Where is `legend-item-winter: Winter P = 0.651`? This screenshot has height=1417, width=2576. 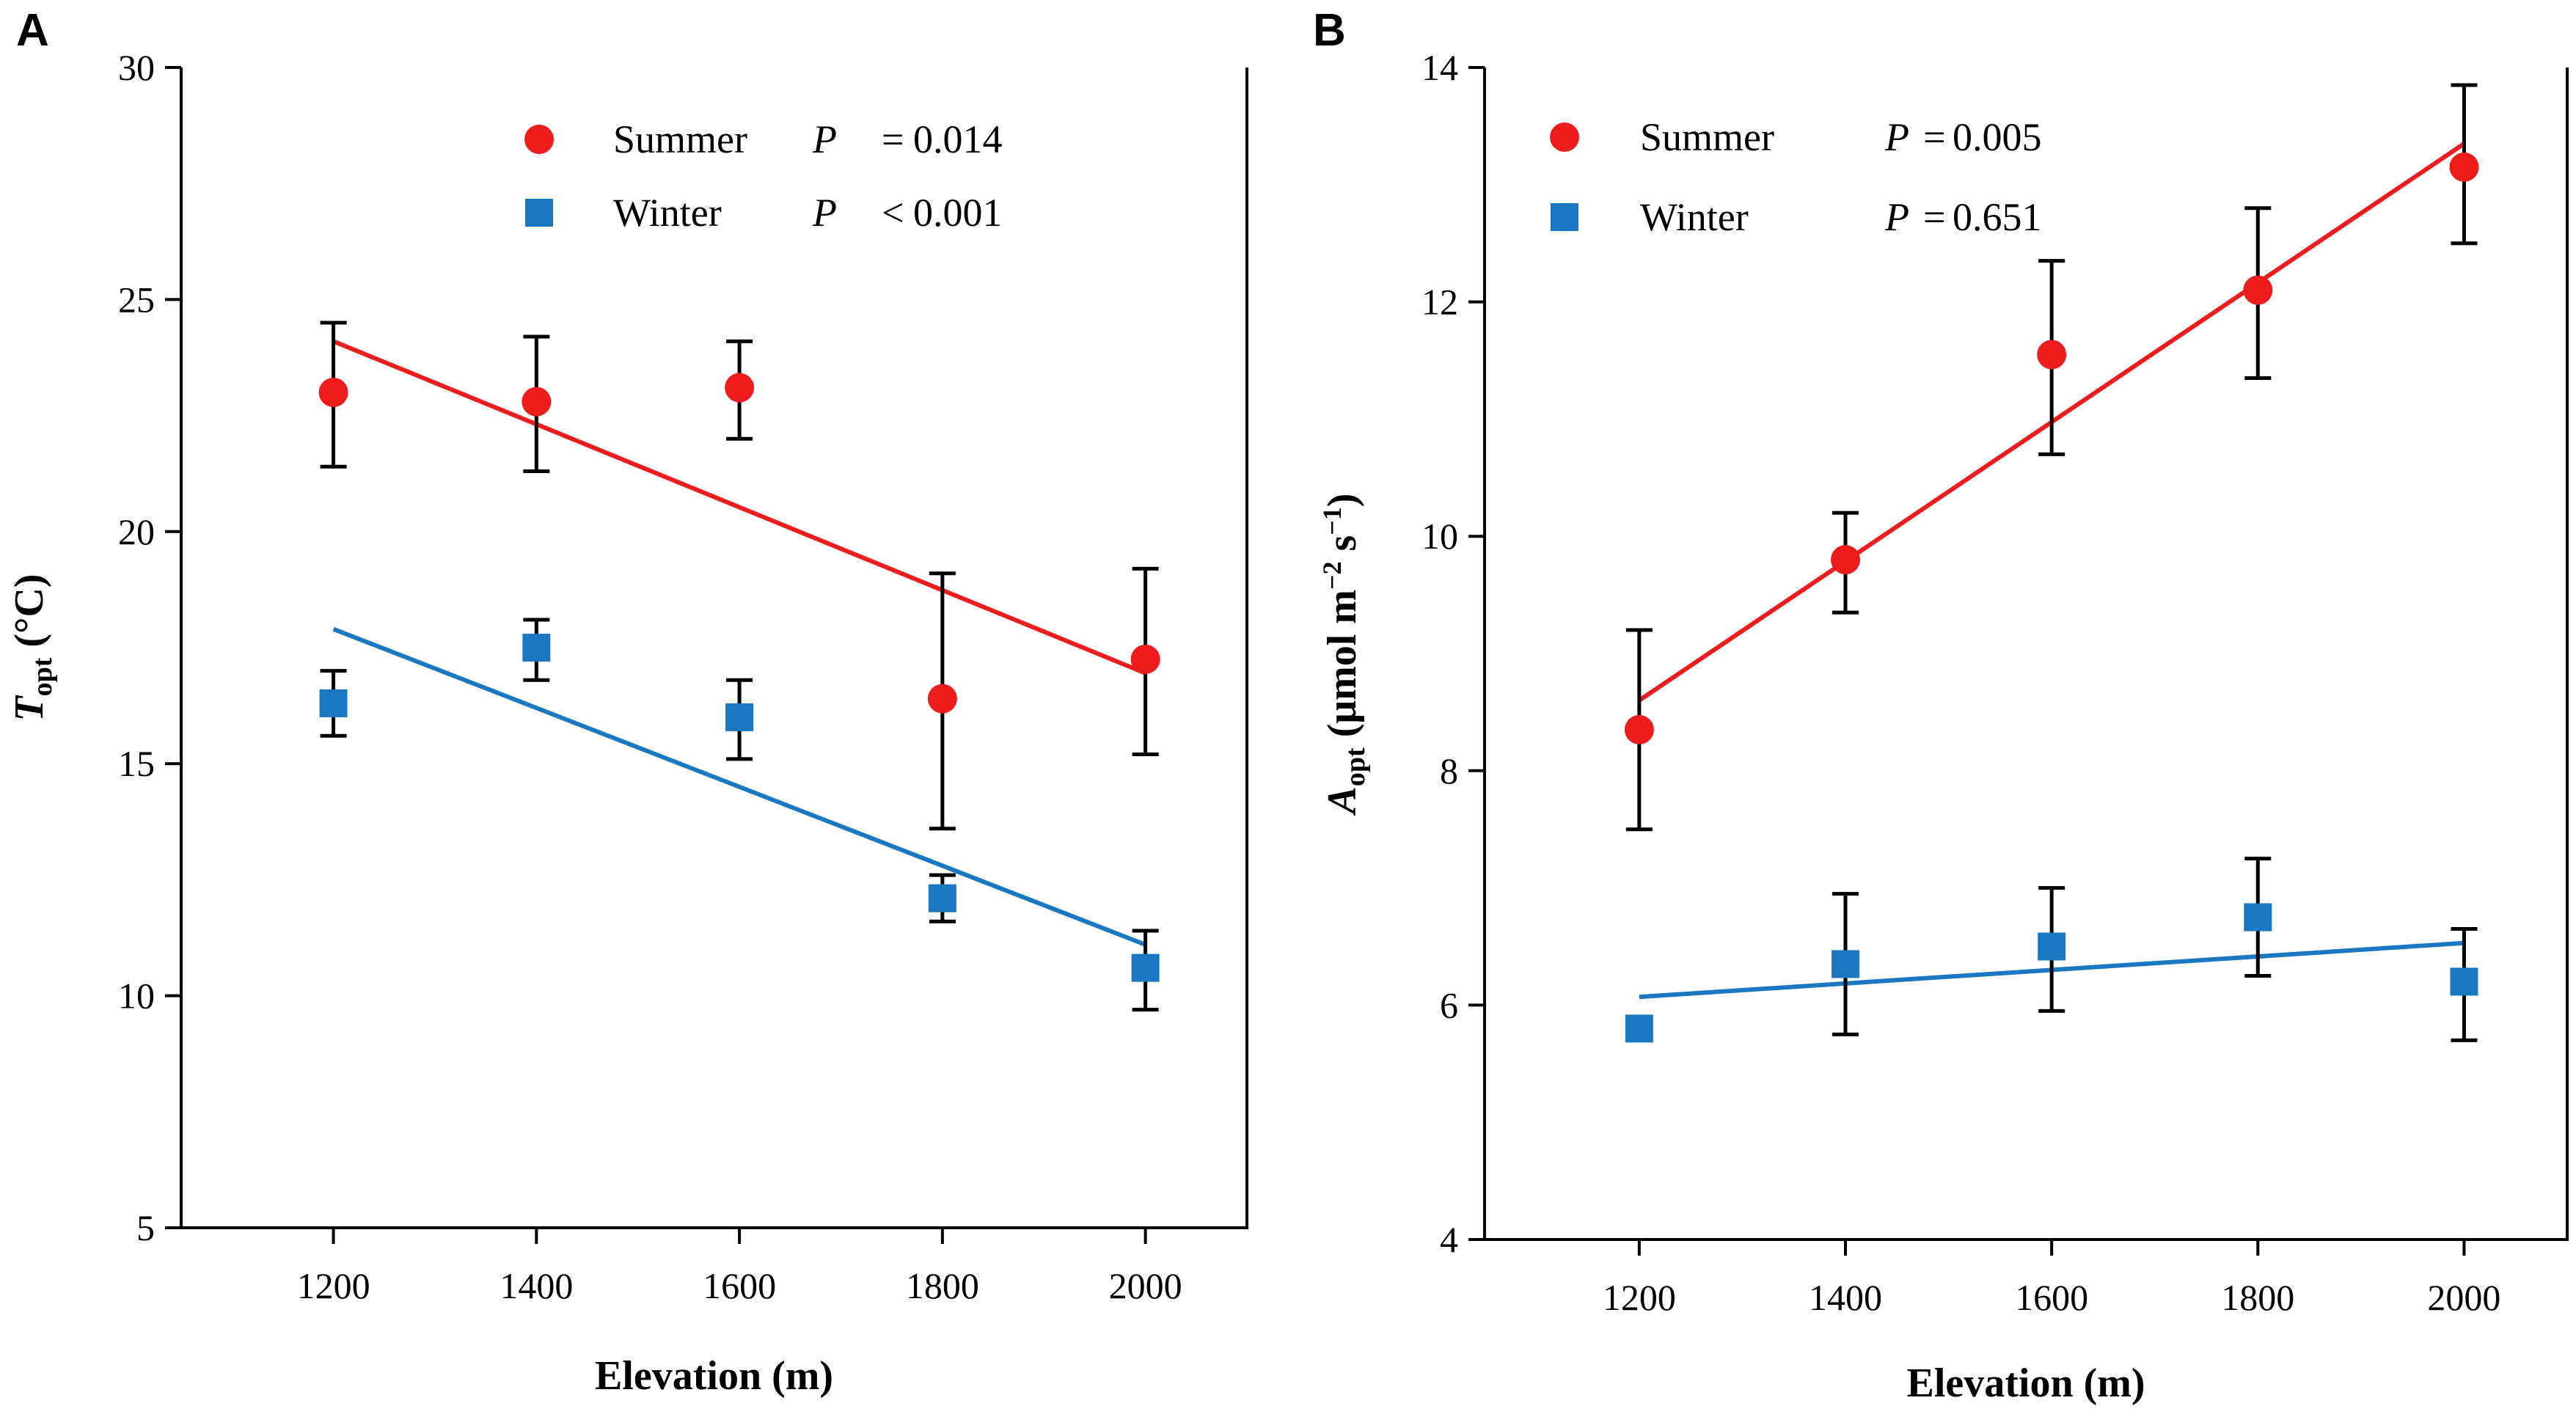 legend-item-winter: Winter P = 0.651 is located at coordinates (1797, 217).